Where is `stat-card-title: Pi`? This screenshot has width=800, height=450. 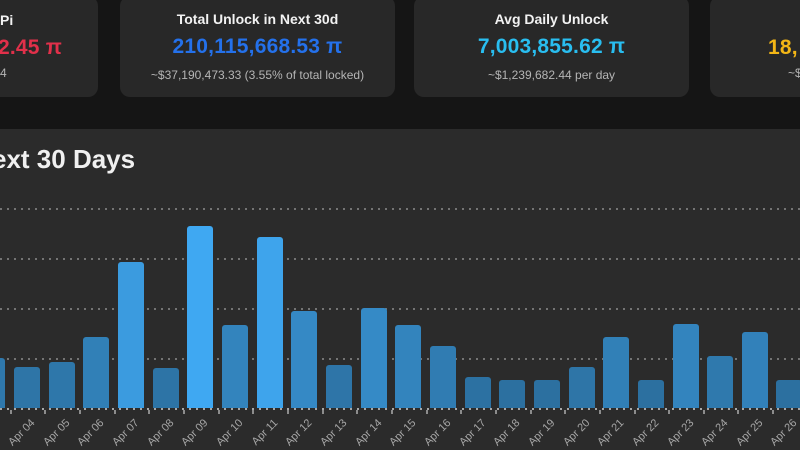 stat-card-title: Pi is located at coordinates (7, 20).